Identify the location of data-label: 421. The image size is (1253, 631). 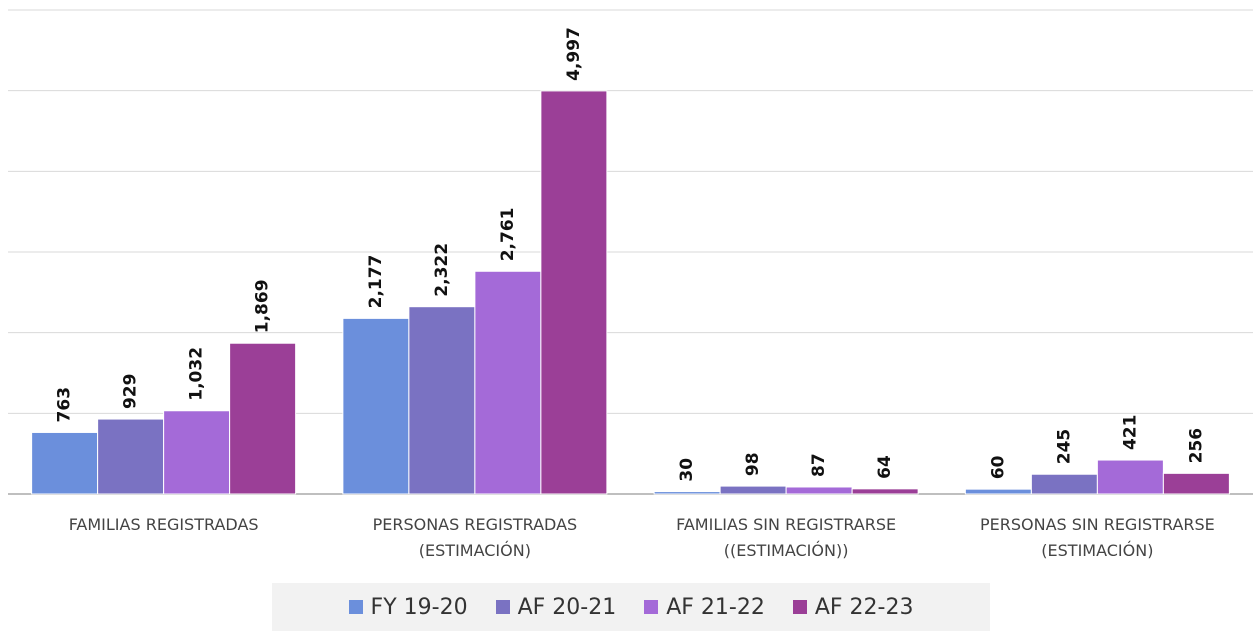
(1130, 433).